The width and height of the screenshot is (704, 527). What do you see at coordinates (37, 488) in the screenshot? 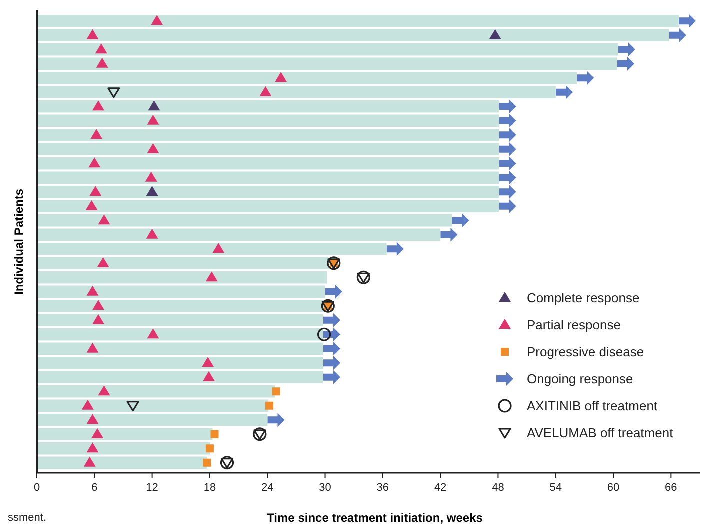
I see `x-tick-label: 0` at bounding box center [37, 488].